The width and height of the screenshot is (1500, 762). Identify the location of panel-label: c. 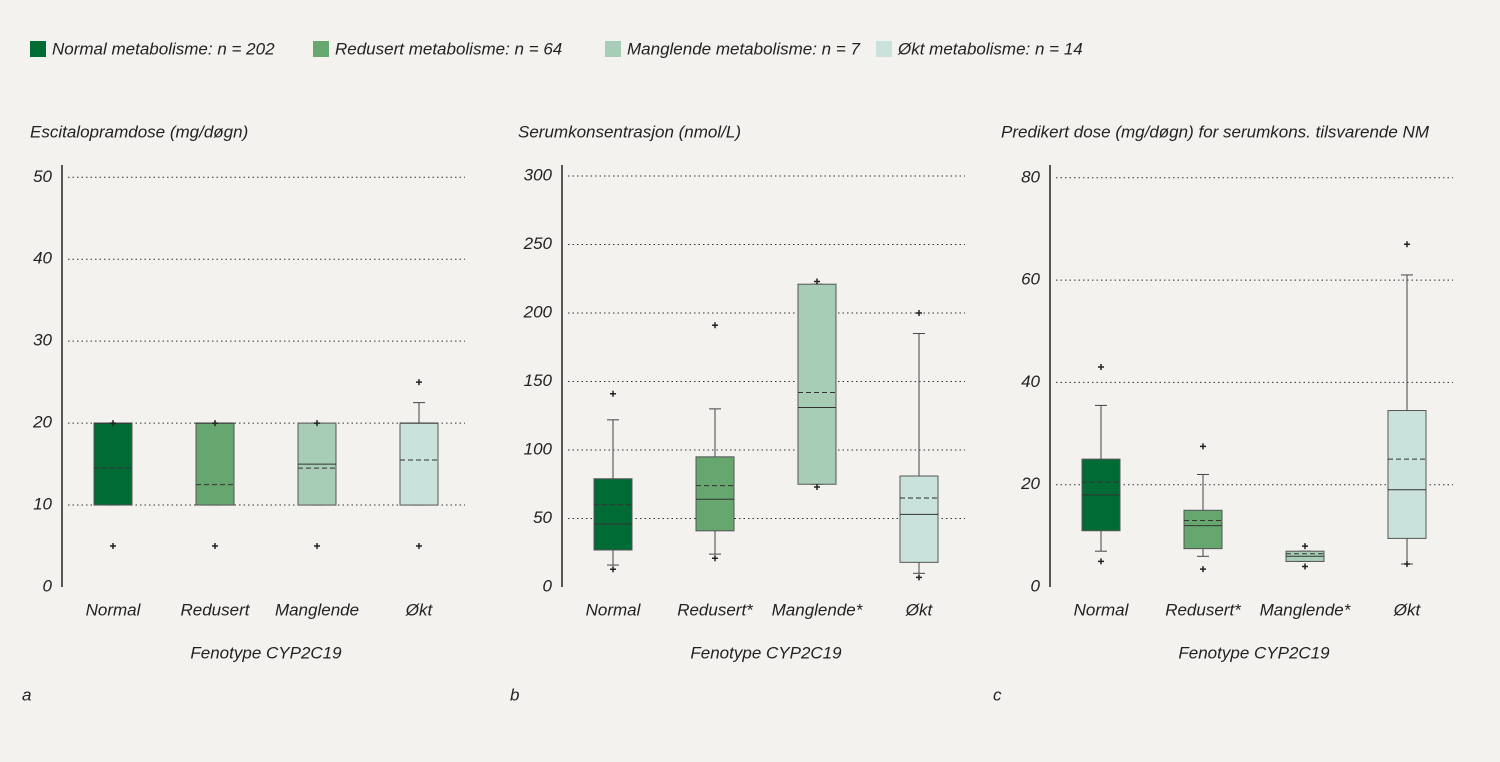
(997, 694).